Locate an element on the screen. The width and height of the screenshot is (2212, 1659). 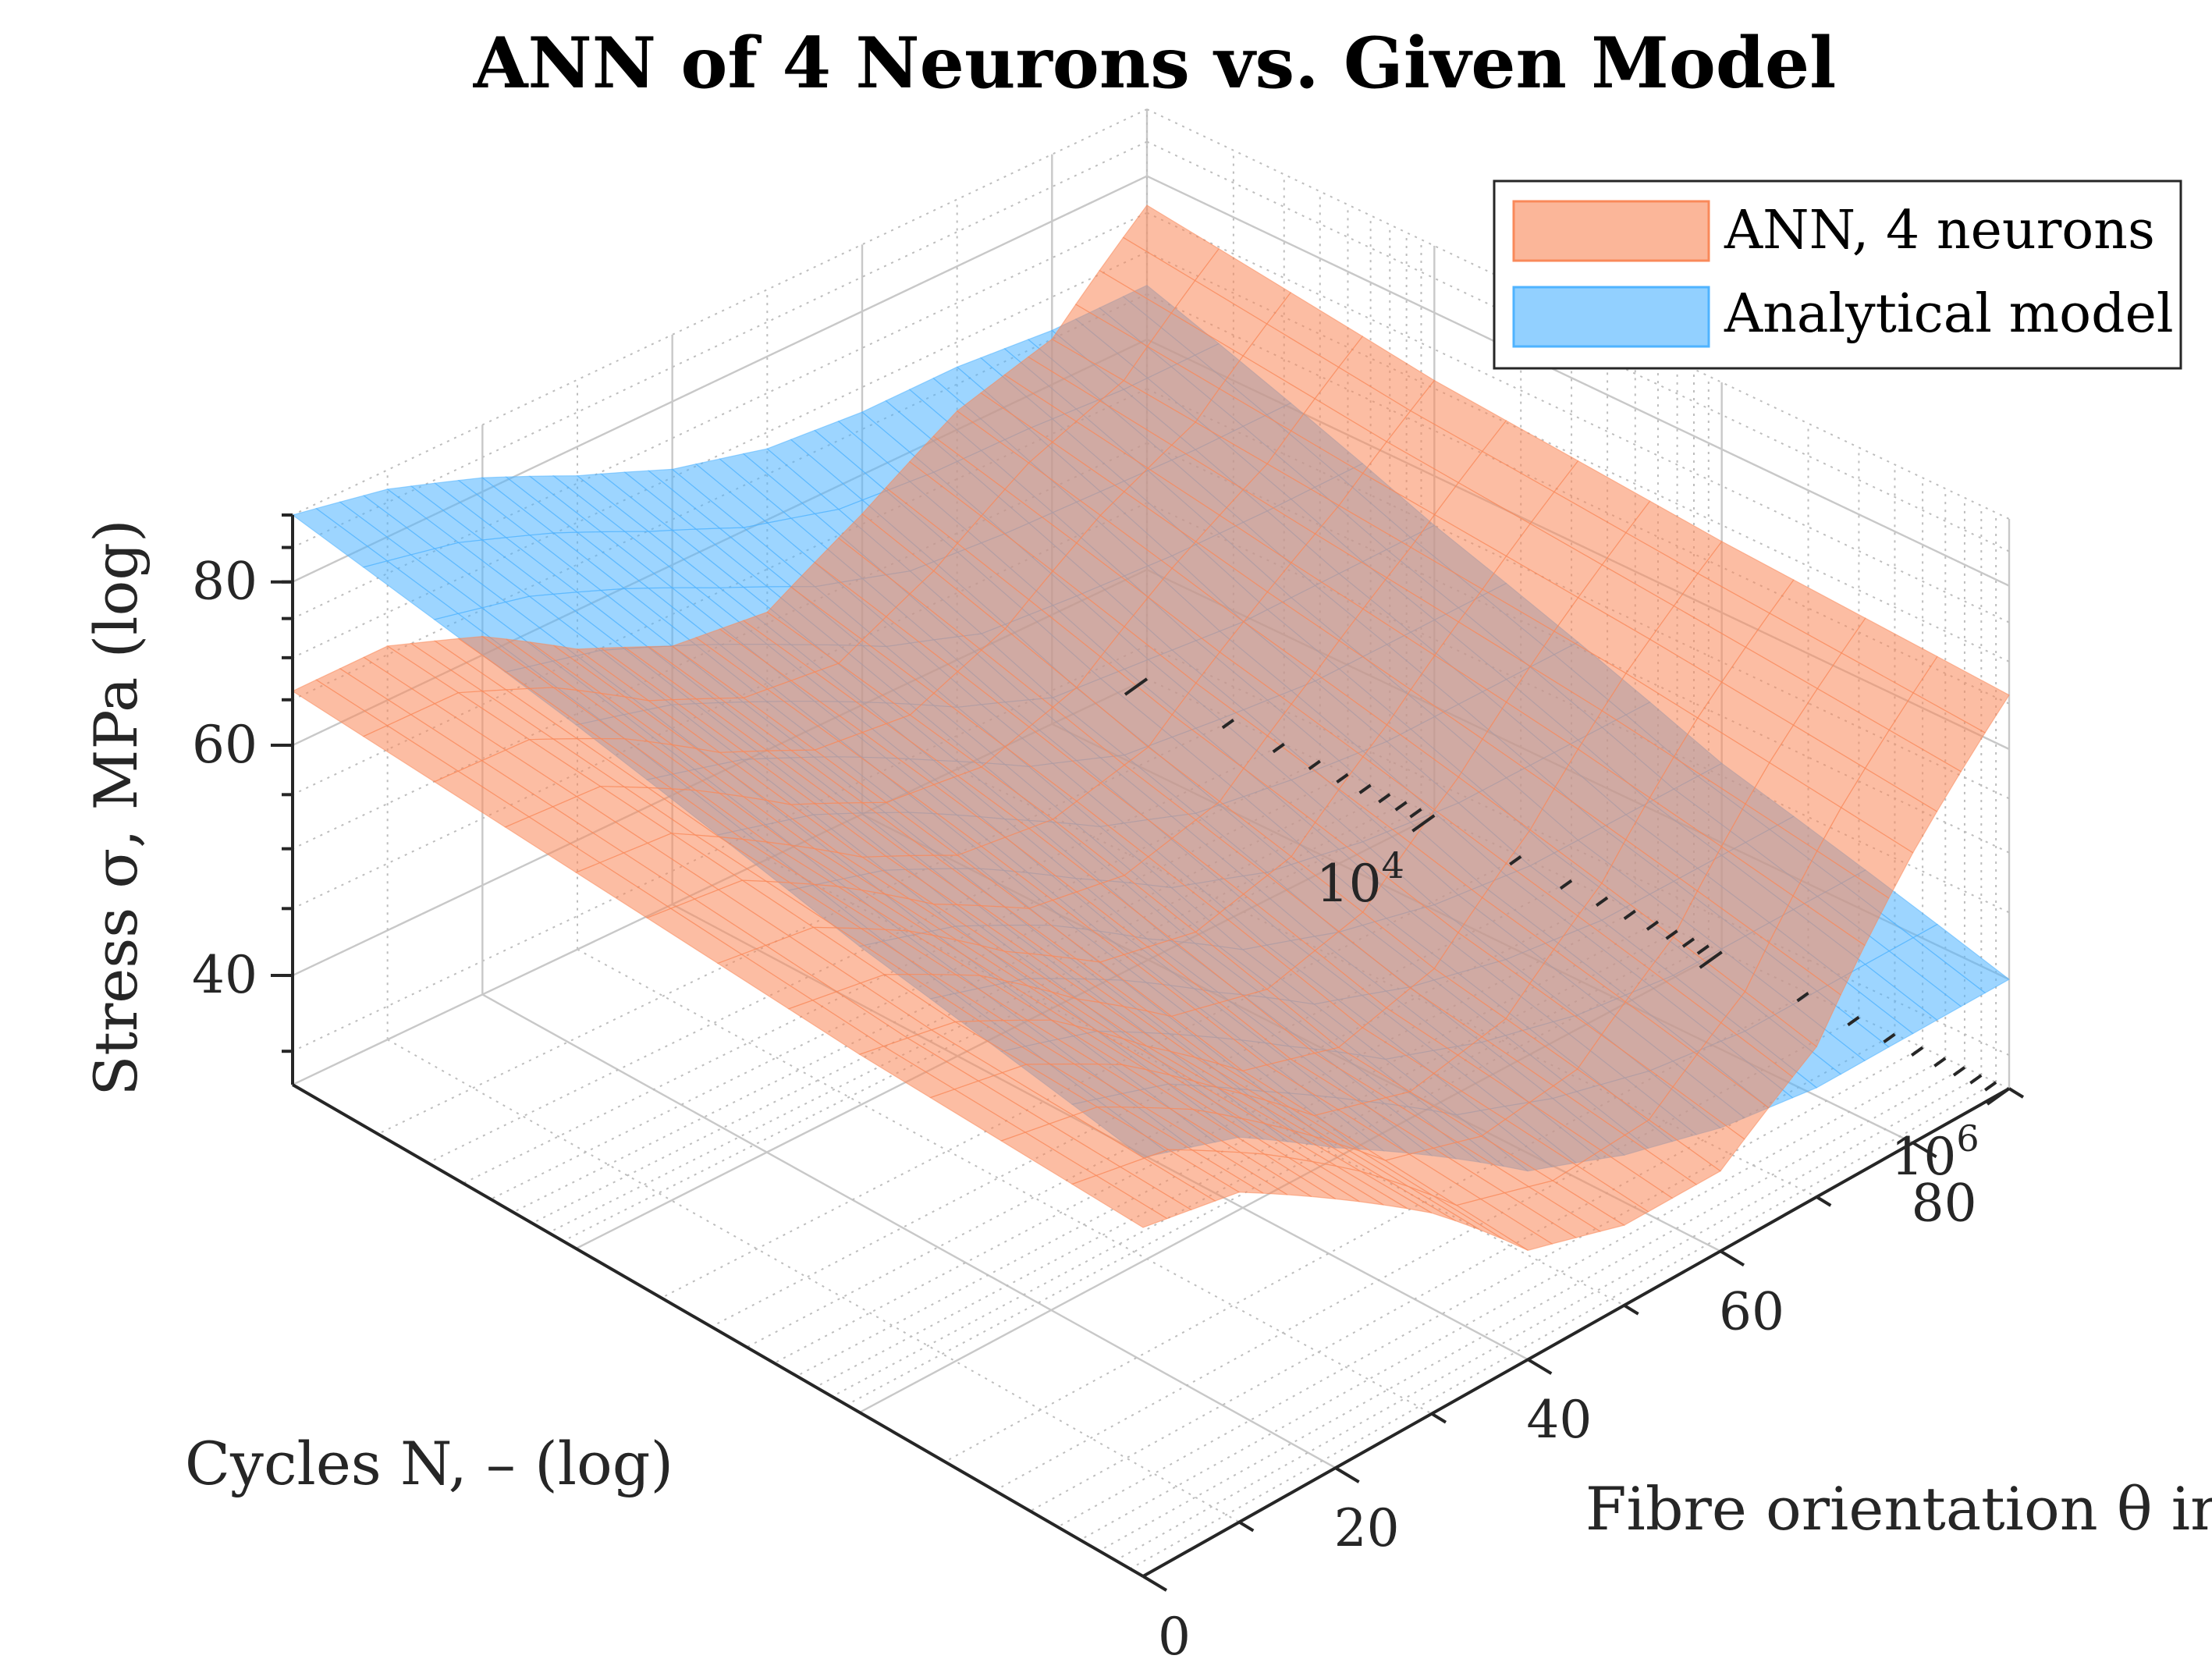
x-tick-label: 40 is located at coordinates (1559, 1420).